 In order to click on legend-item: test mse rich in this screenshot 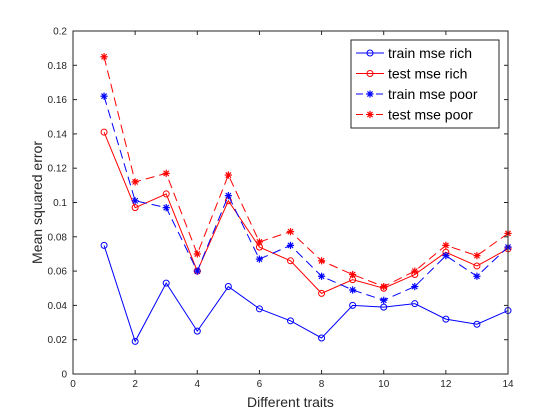, I will do `click(411, 74)`.